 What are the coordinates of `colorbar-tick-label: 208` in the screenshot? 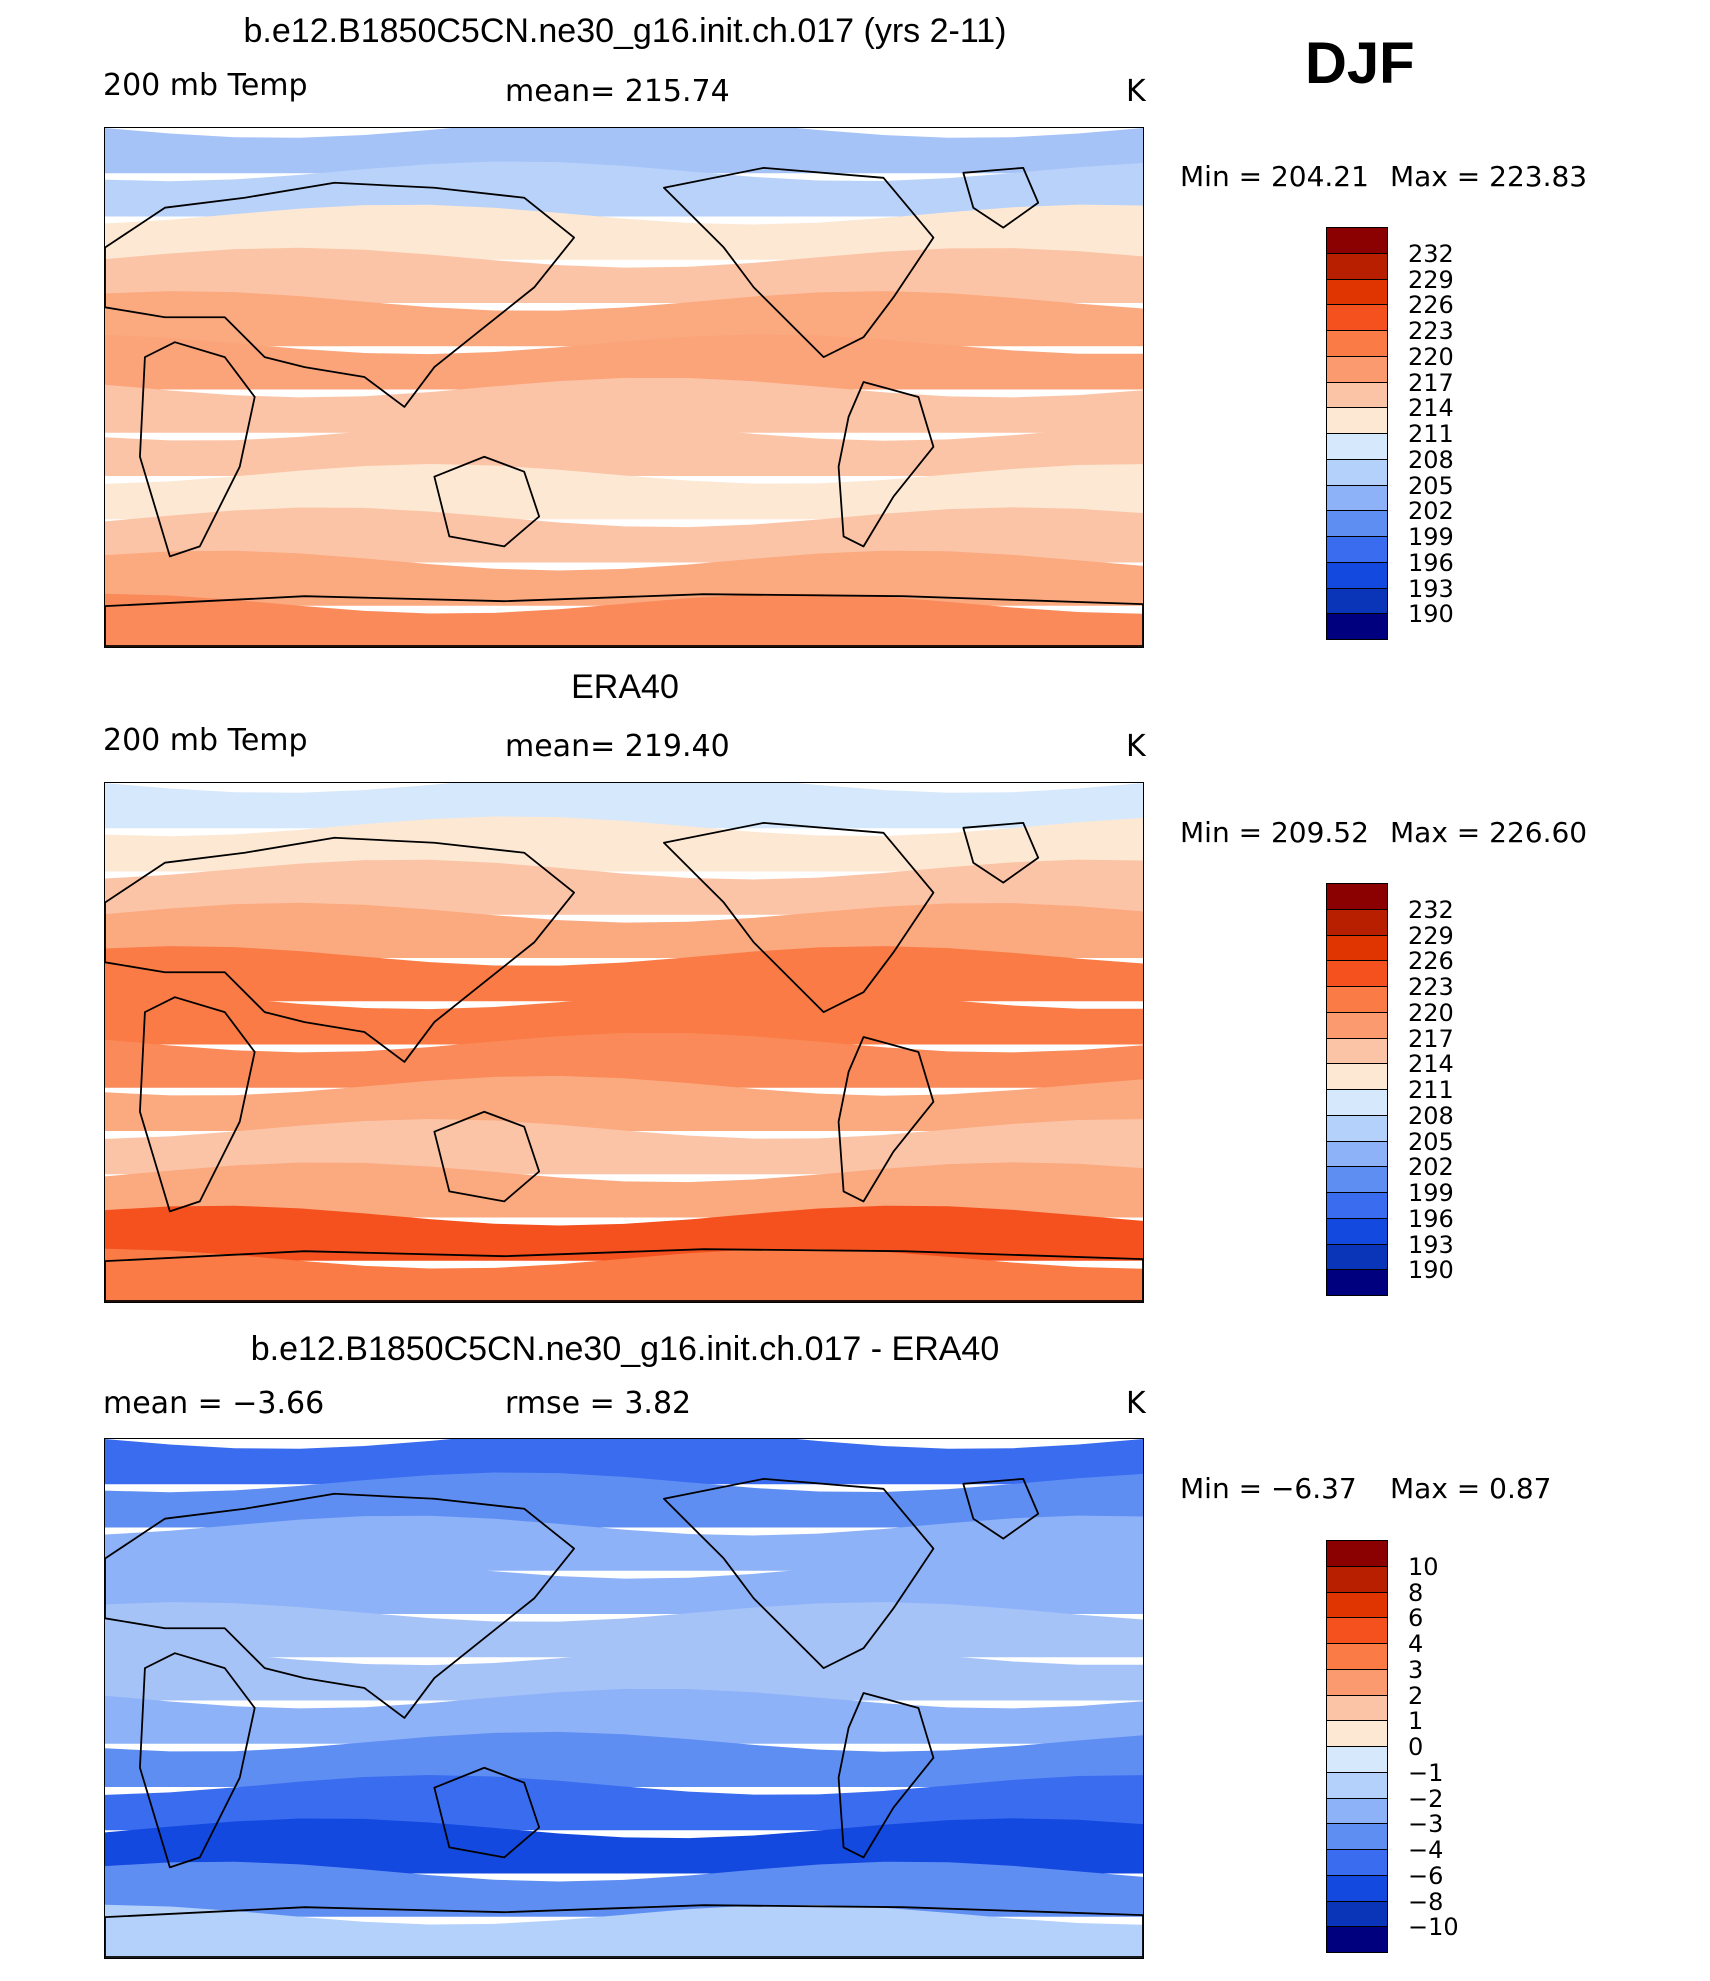 It's located at (1431, 459).